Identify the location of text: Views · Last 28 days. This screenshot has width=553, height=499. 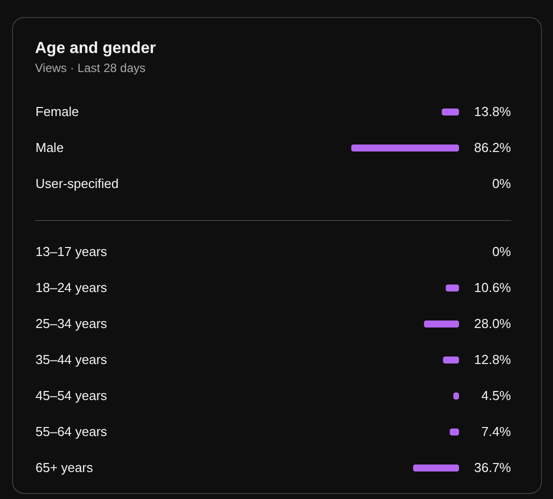
(90, 68).